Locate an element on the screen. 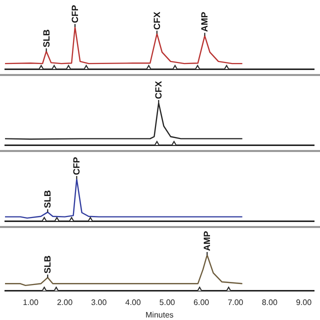 The image size is (320, 320). x-tick-label: 8.00 is located at coordinates (270, 302).